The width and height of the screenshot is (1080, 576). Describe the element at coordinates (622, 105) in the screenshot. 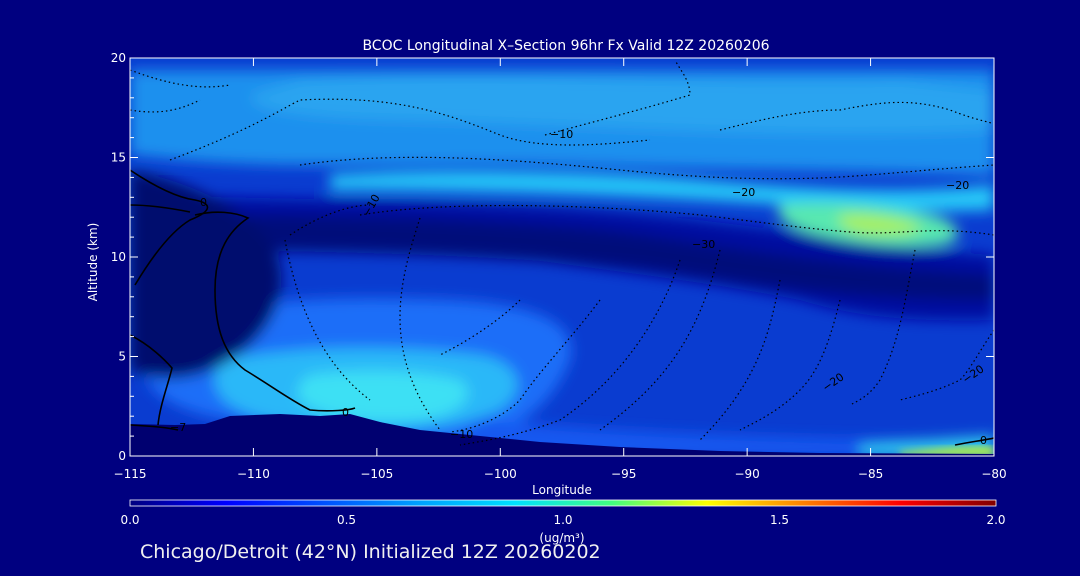

I see `upper-layer-light-patch` at that location.